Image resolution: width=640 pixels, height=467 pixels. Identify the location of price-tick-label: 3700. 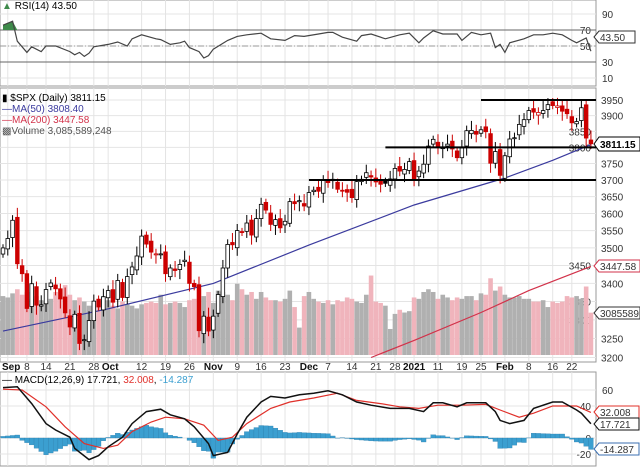
(612, 181).